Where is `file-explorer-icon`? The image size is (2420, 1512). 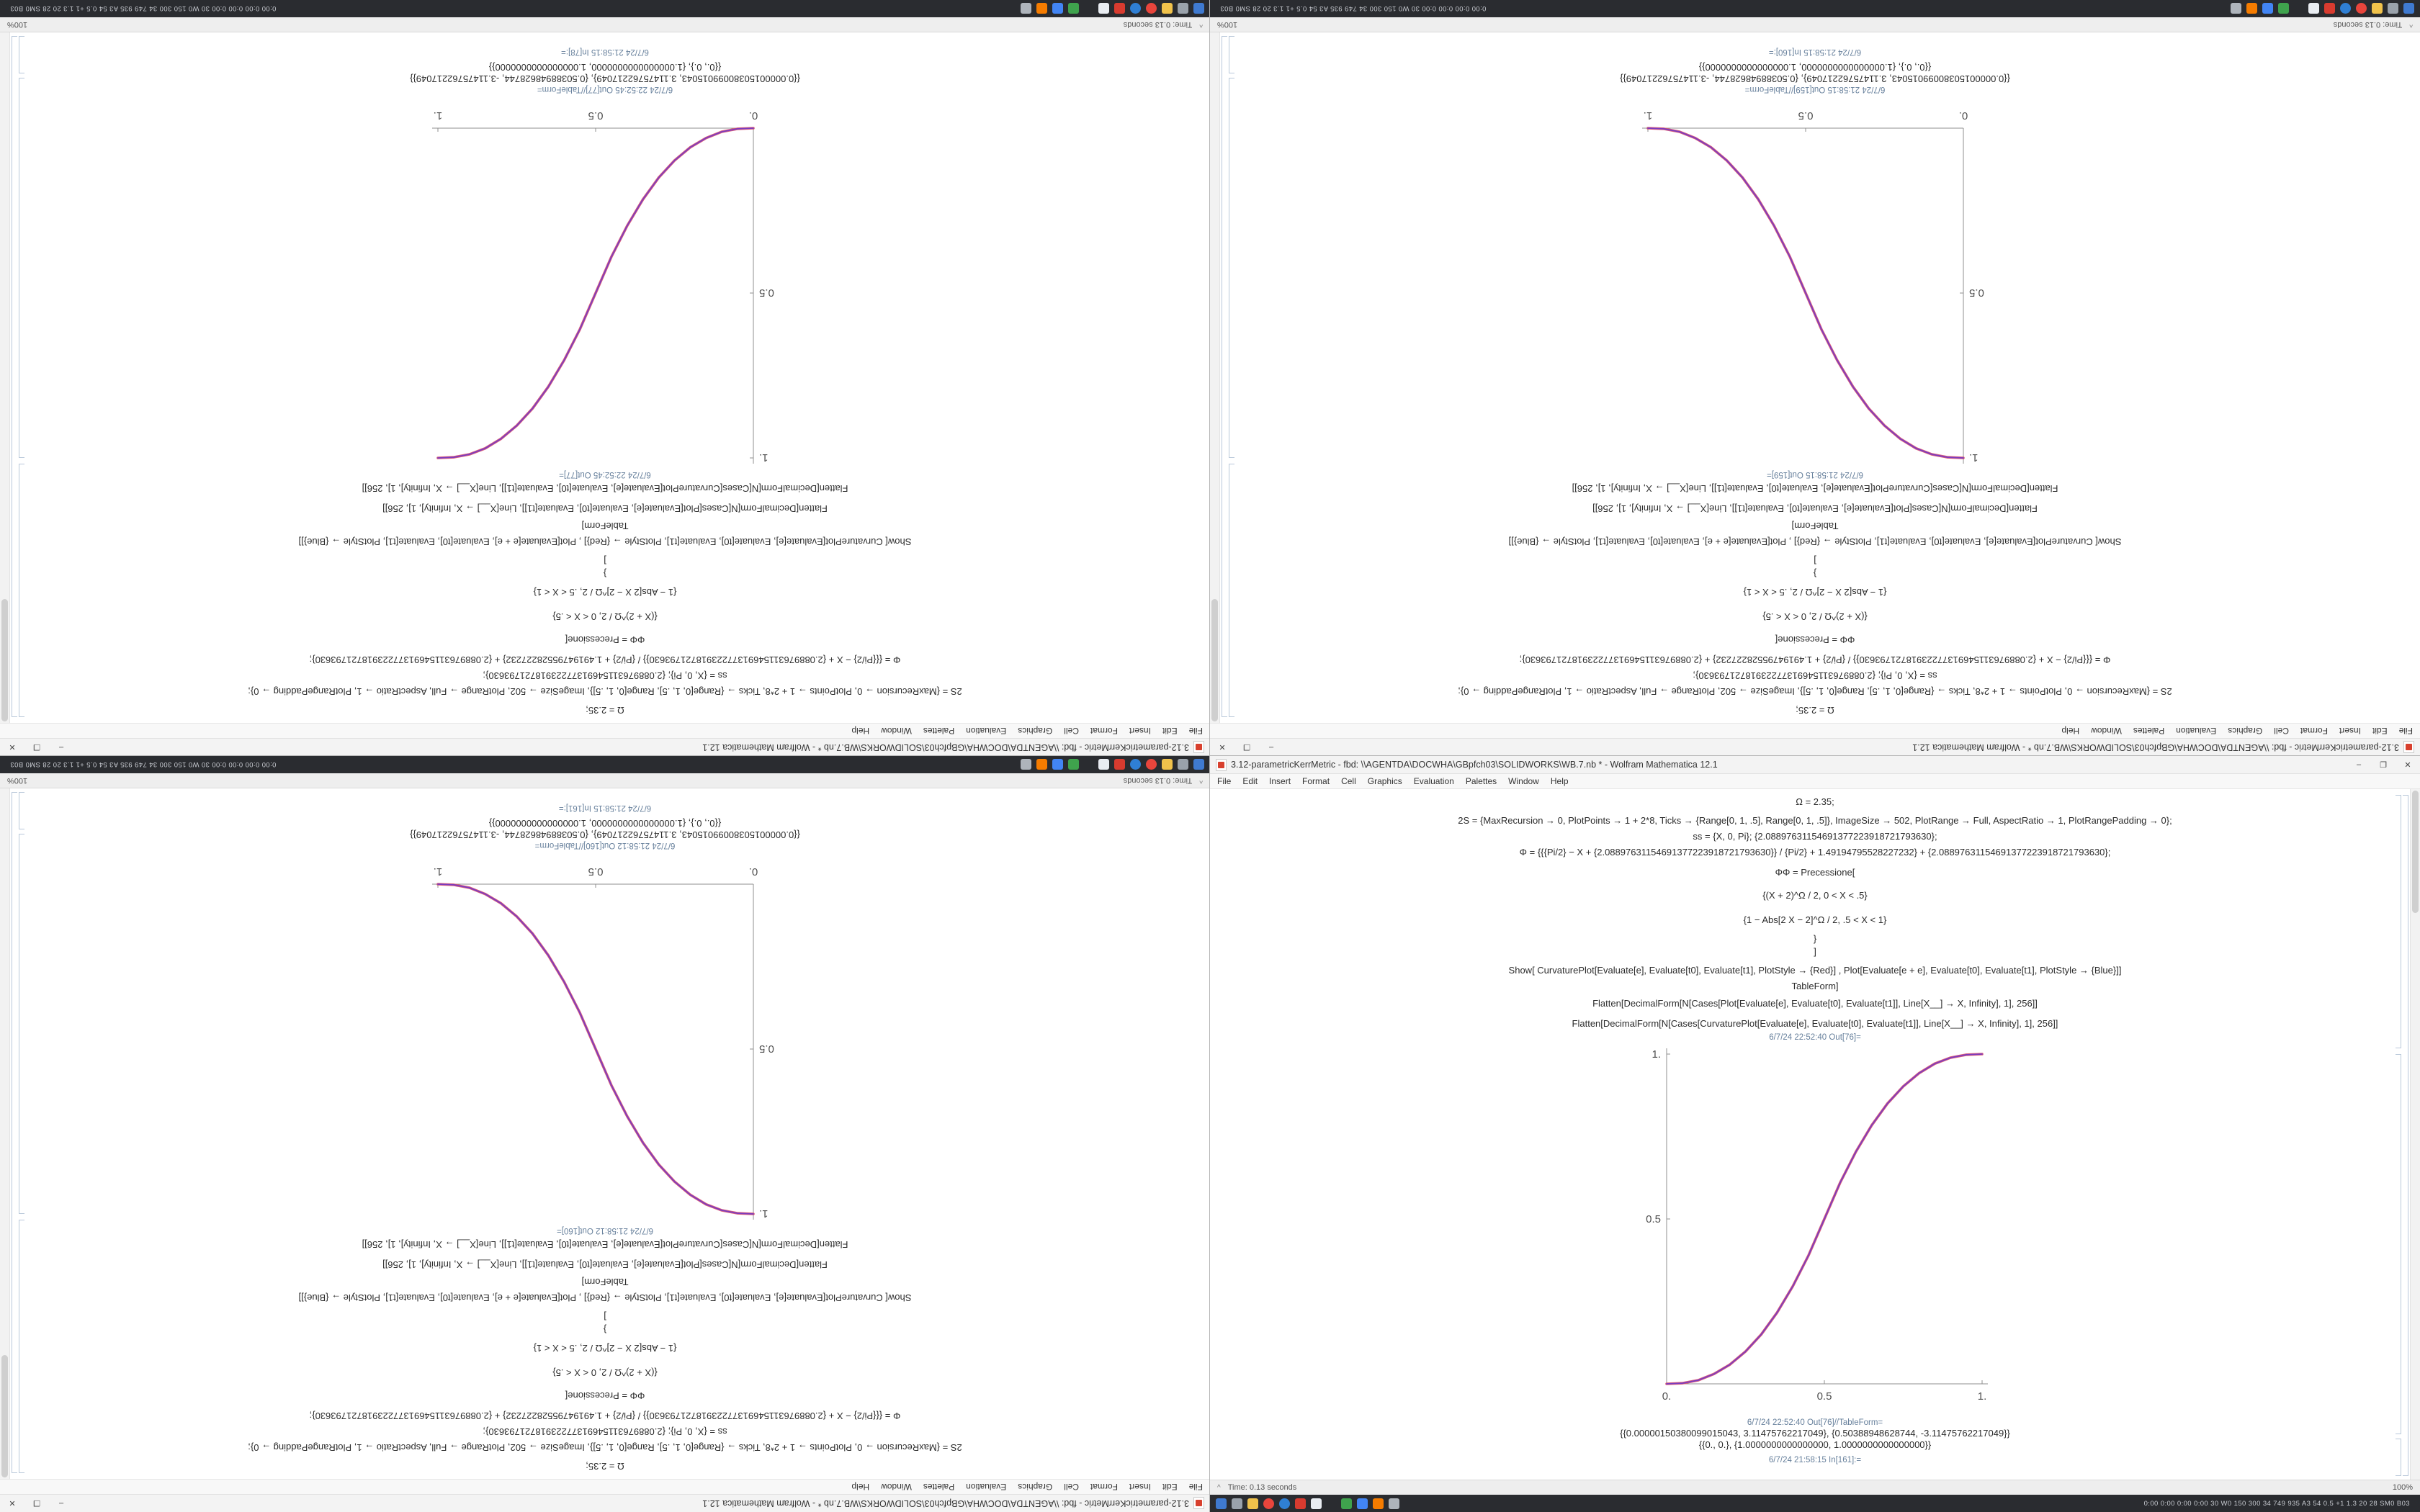
file-explorer-icon is located at coordinates (2377, 8).